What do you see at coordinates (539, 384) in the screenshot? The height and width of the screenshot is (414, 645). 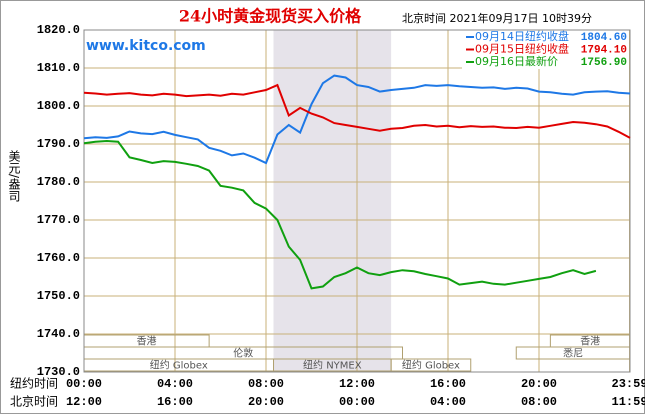 I see `x-tick-label: 20:00` at bounding box center [539, 384].